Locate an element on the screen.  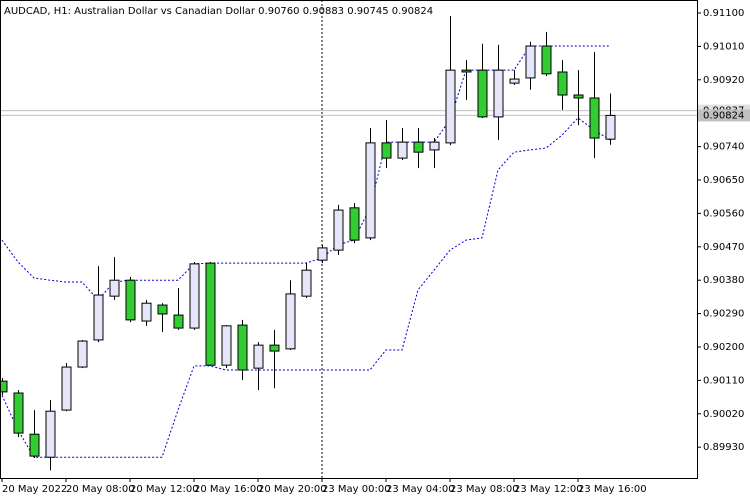
y-tick-label: 0.90380 is located at coordinates (723, 280).